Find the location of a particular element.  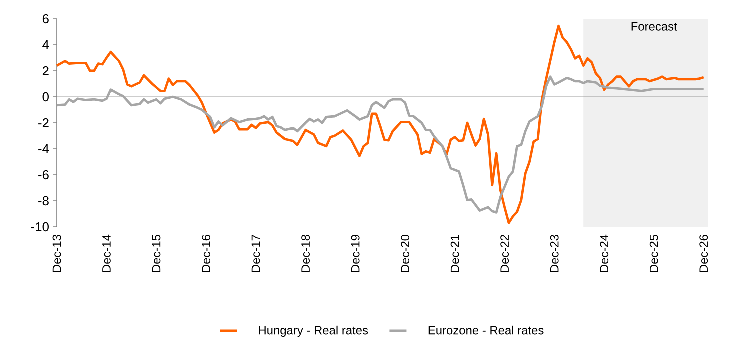

x-tick-label: Dec-20 is located at coordinates (405, 253).